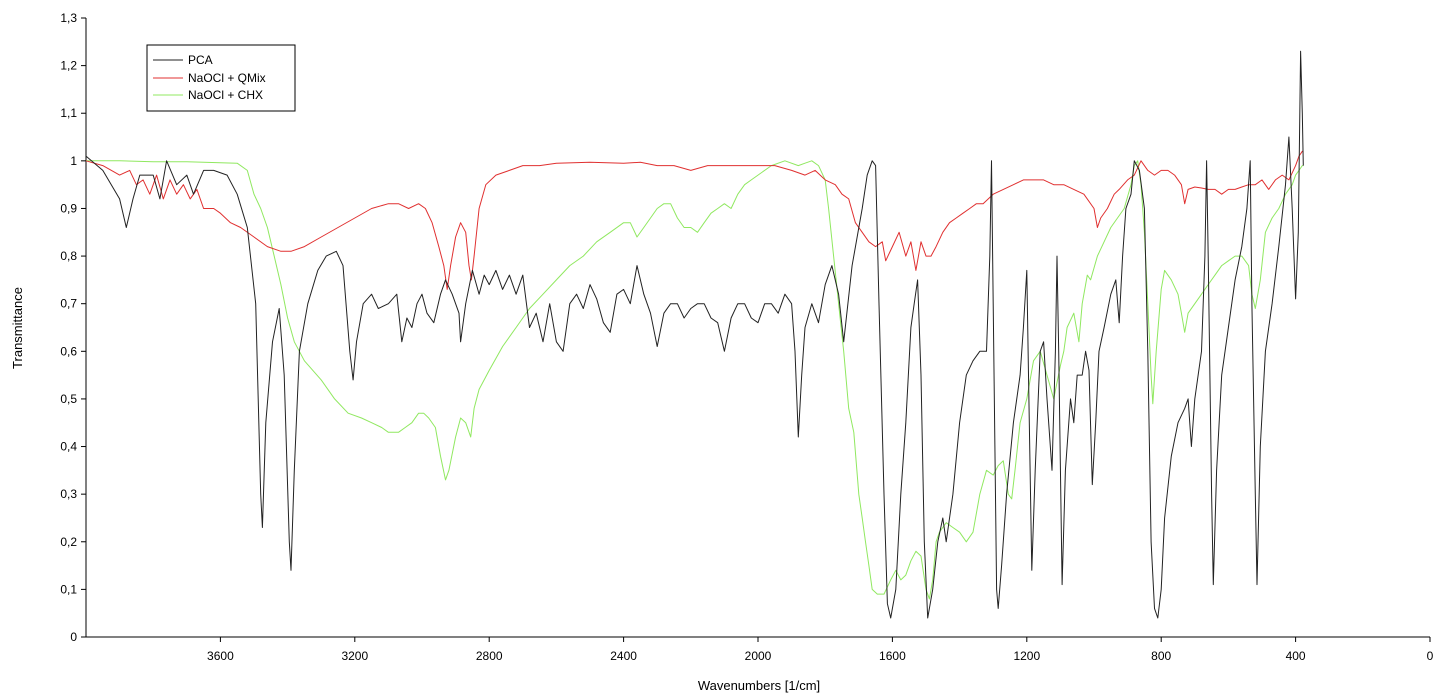 The width and height of the screenshot is (1446, 699). What do you see at coordinates (1430, 656) in the screenshot?
I see `x-tick-label: 0` at bounding box center [1430, 656].